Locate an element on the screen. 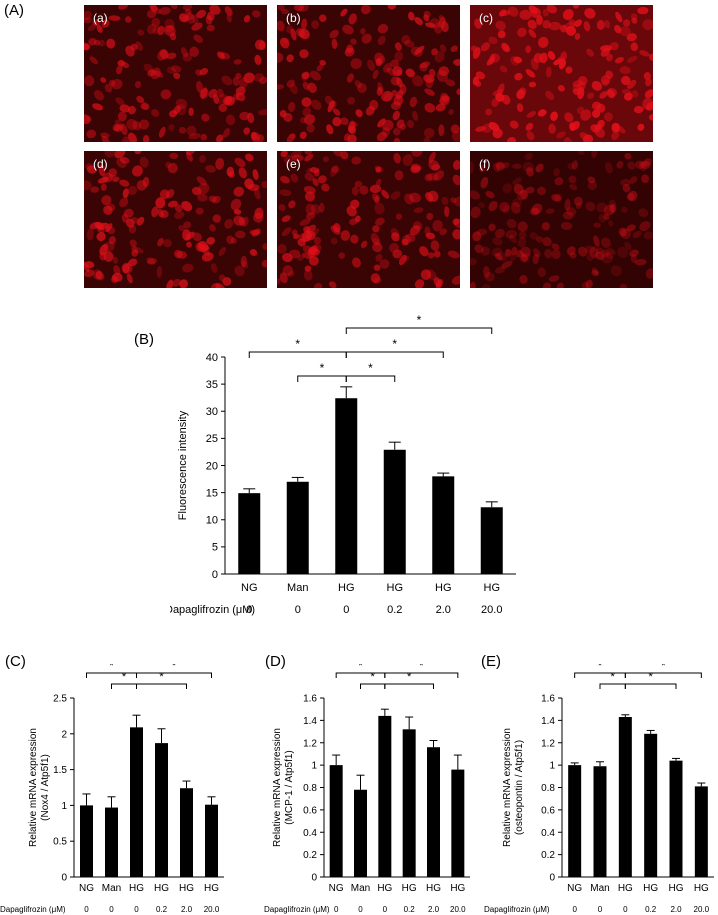  panel-label-c: (C) is located at coordinates (15, 661).